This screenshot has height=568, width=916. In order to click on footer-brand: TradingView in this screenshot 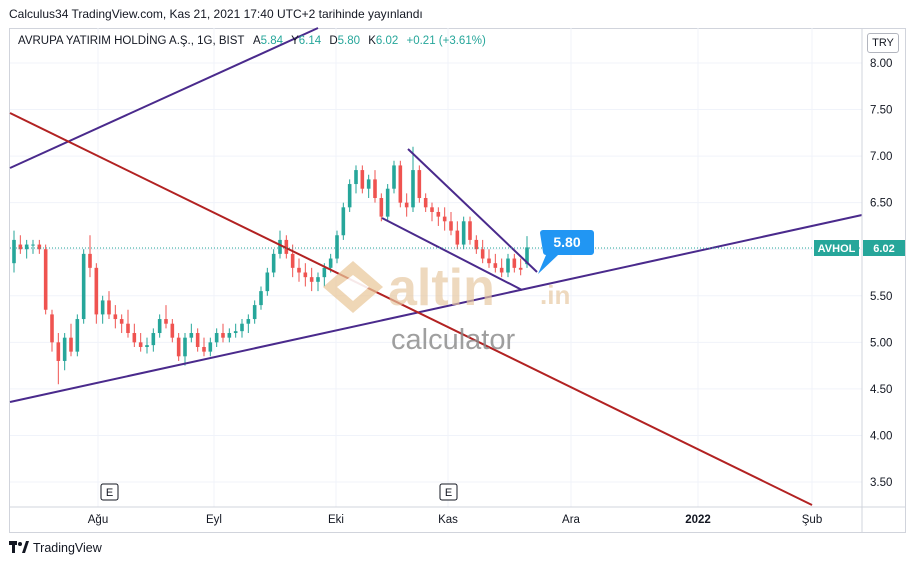, I will do `click(55, 548)`.